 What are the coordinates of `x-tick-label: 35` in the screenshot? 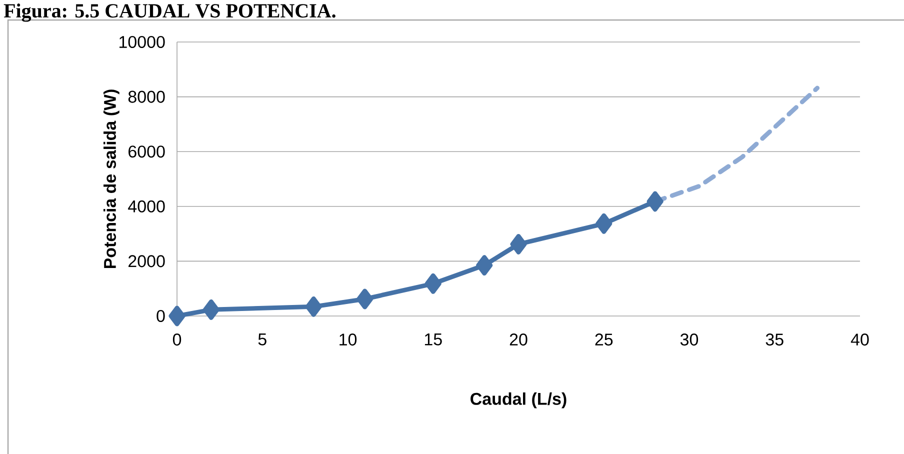 It's located at (775, 340).